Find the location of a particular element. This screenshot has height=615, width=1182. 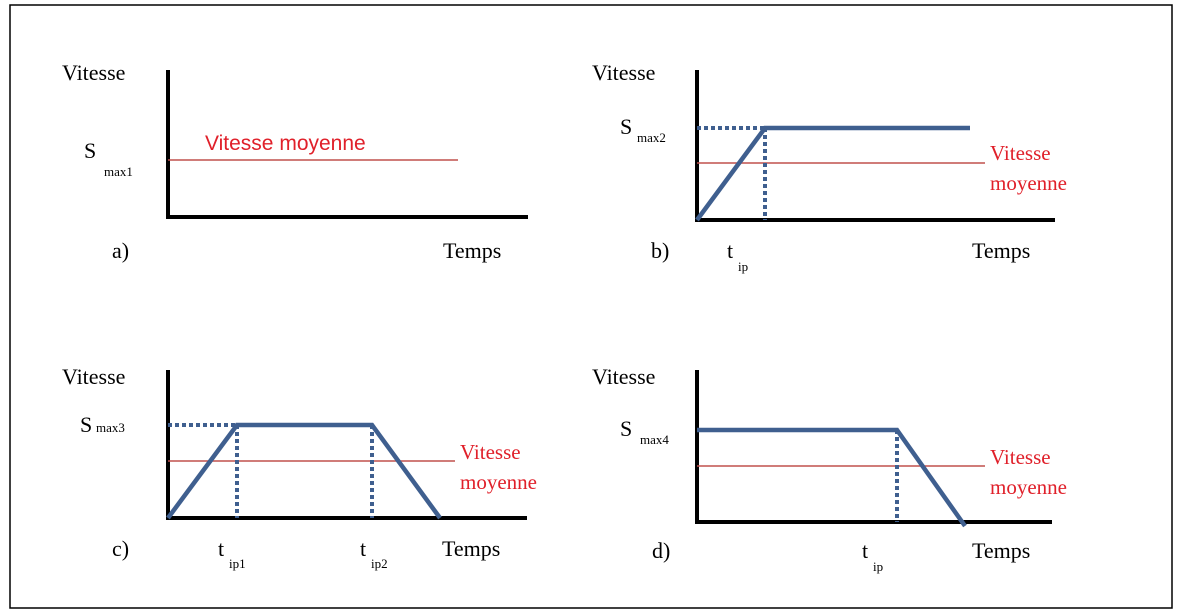

panel-label: a) is located at coordinates (120, 250).